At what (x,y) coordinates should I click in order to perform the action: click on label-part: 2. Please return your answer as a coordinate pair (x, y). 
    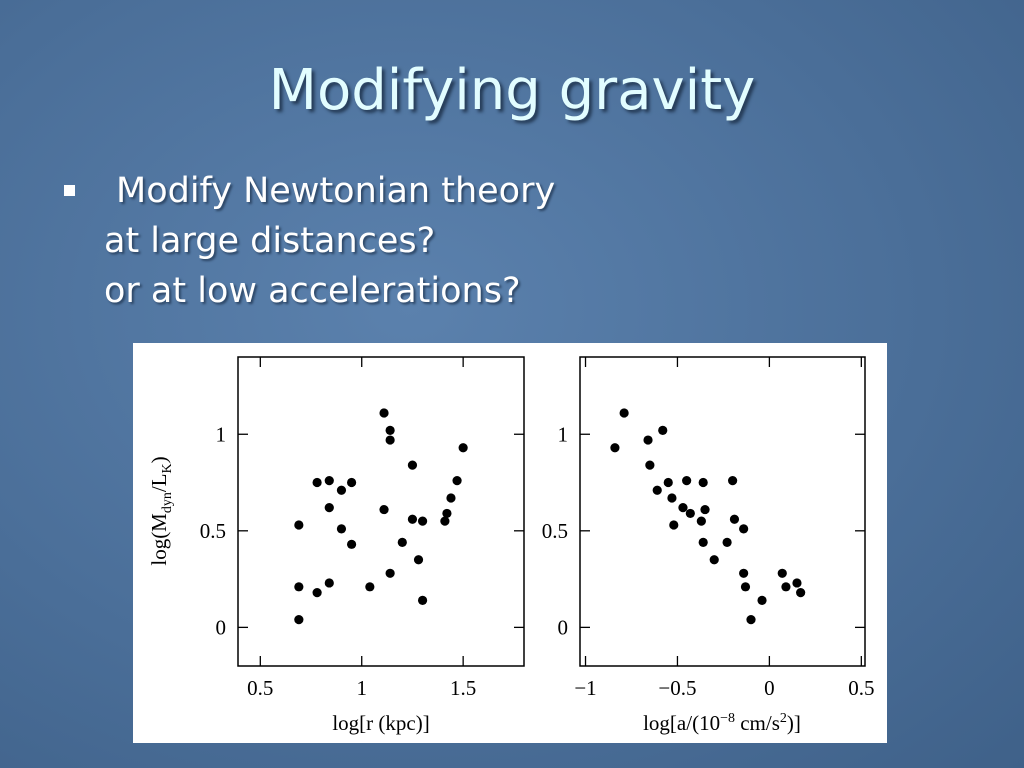
    Looking at the image, I should click on (783, 718).